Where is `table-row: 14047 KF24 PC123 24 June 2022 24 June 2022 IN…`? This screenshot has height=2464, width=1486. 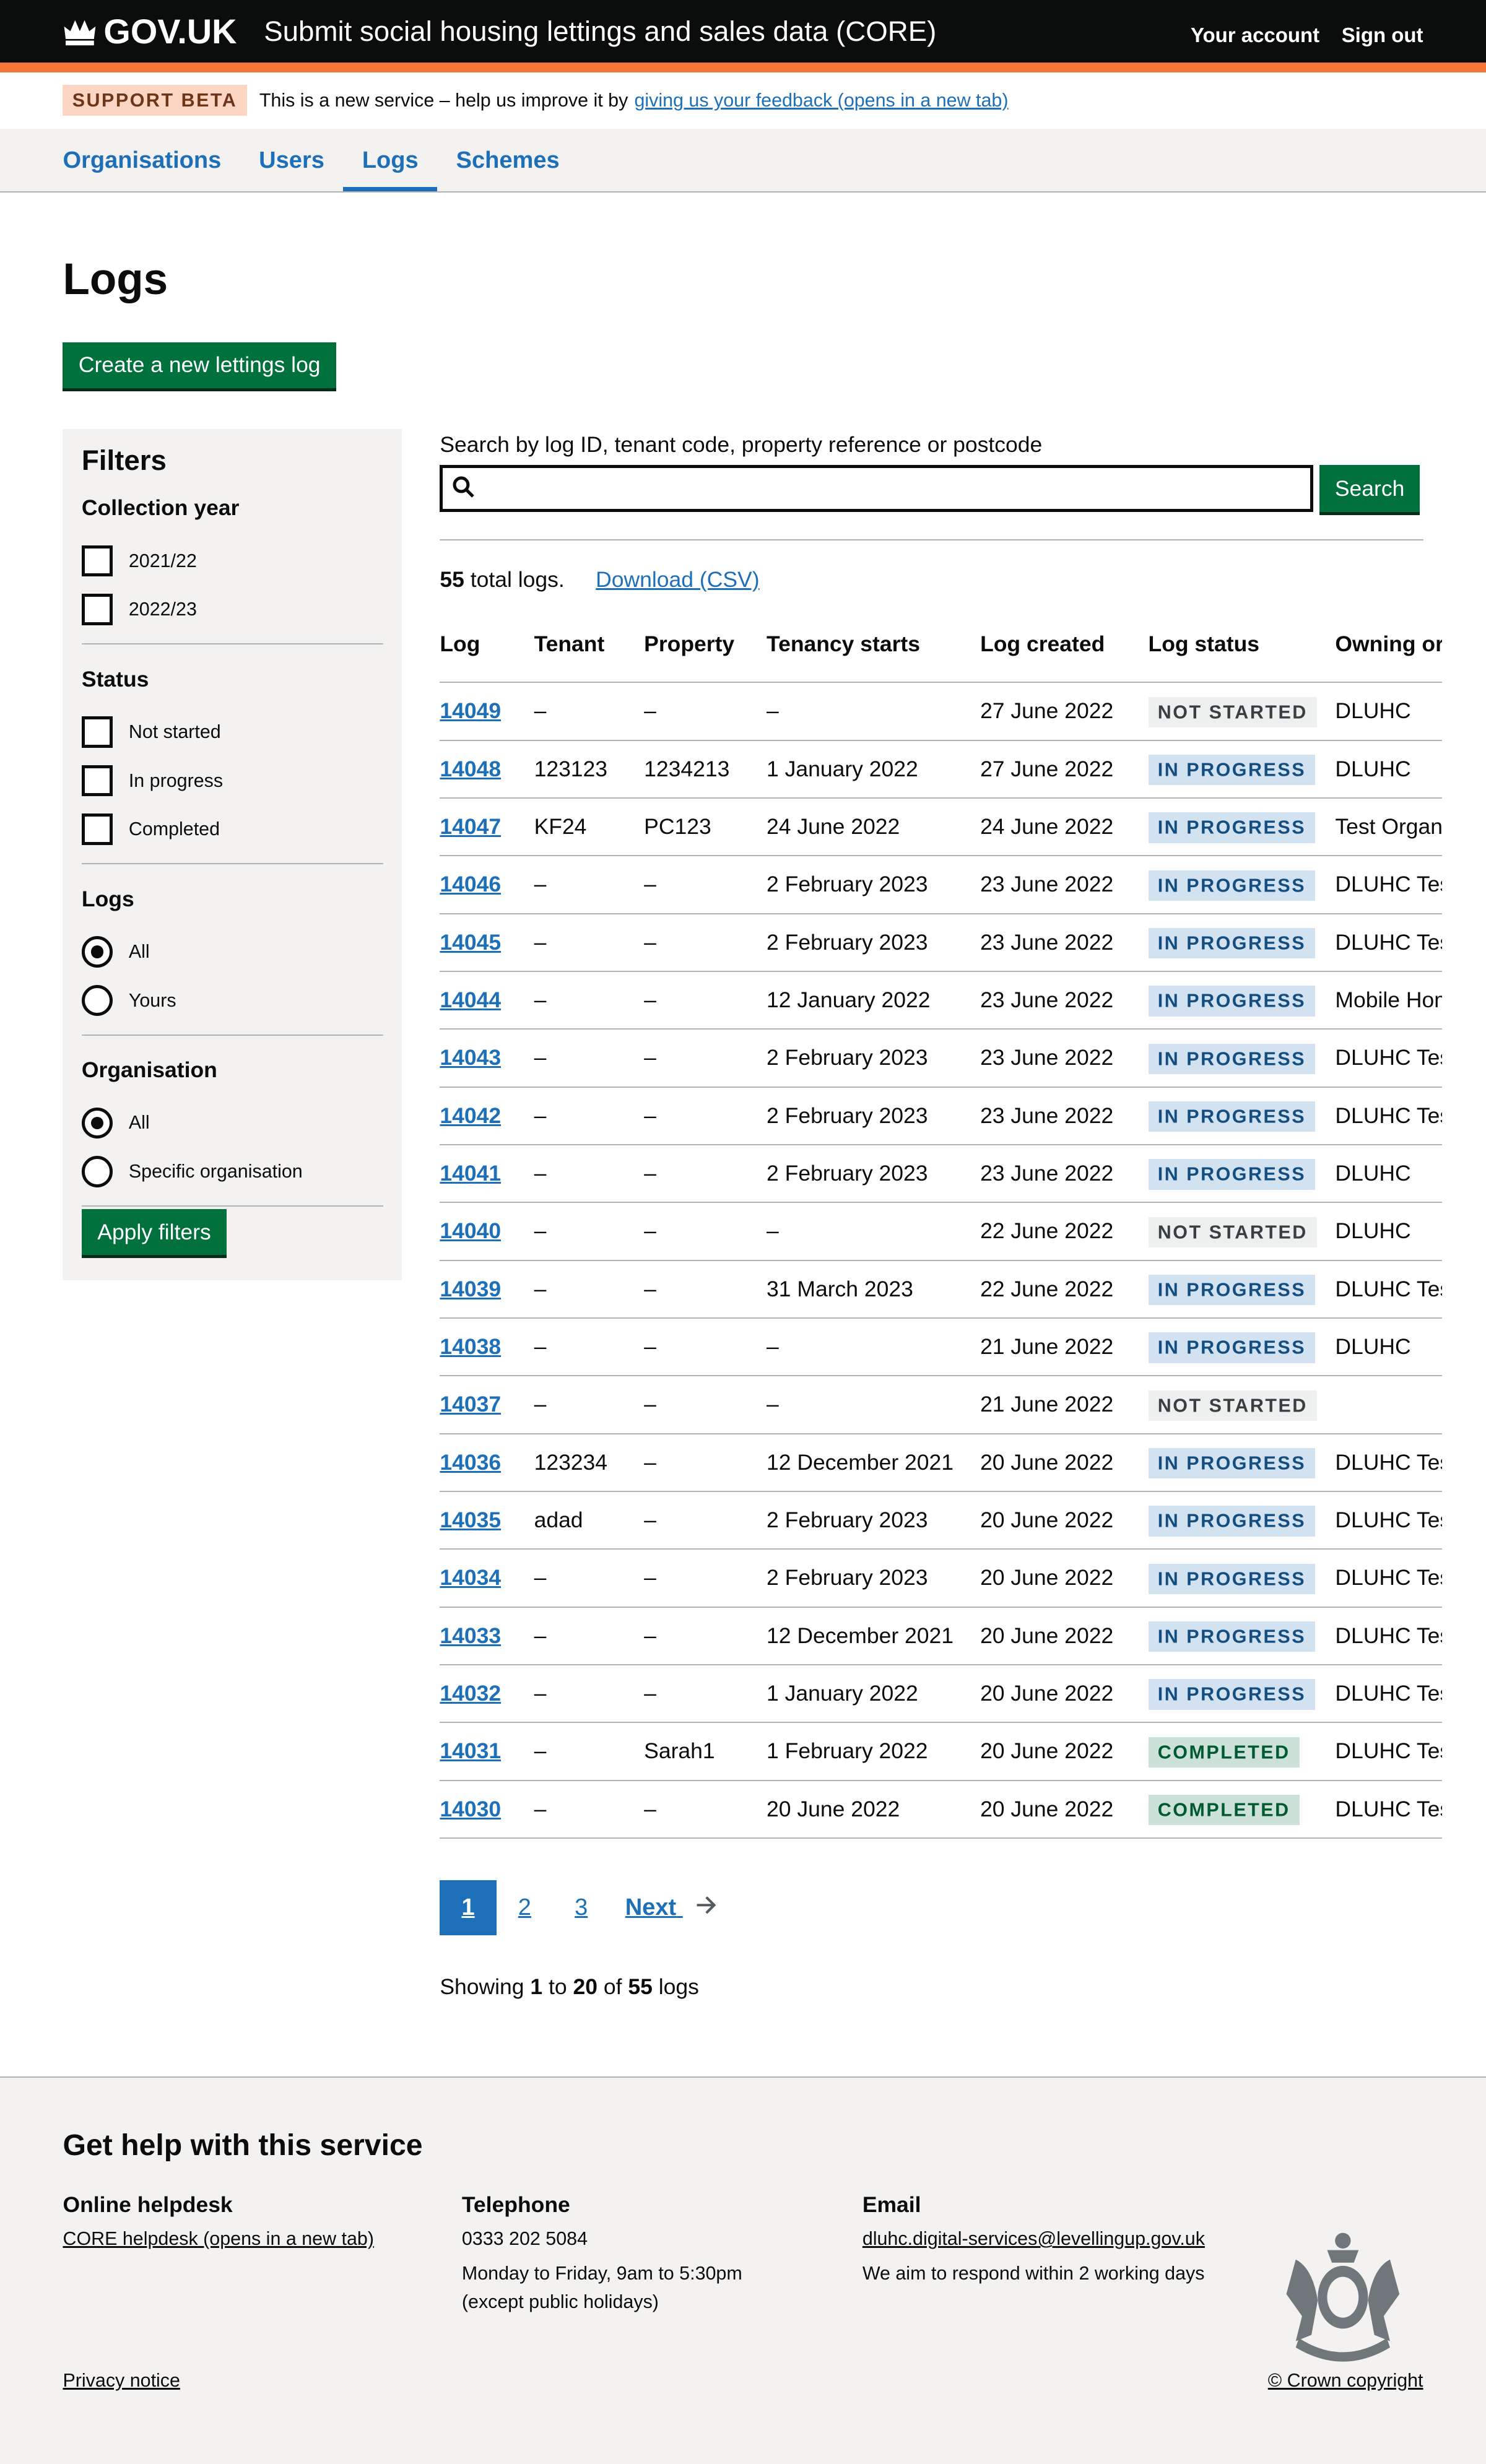
table-row: 14047 KF24 PC123 24 June 2022 24 June 2022 IN… is located at coordinates (941, 827).